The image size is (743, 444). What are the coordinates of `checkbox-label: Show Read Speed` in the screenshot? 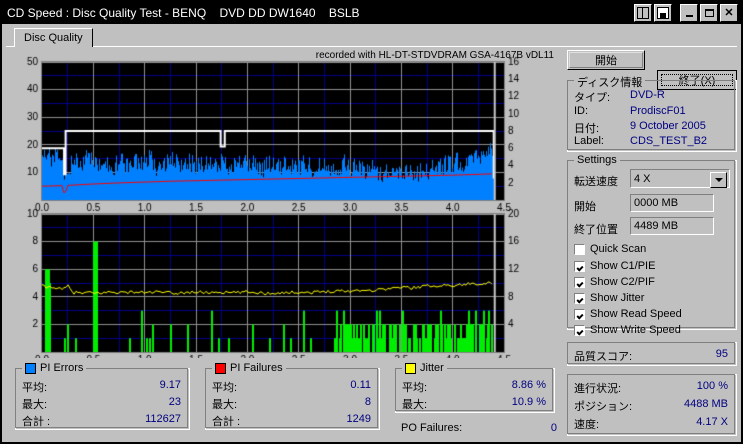 It's located at (636, 314).